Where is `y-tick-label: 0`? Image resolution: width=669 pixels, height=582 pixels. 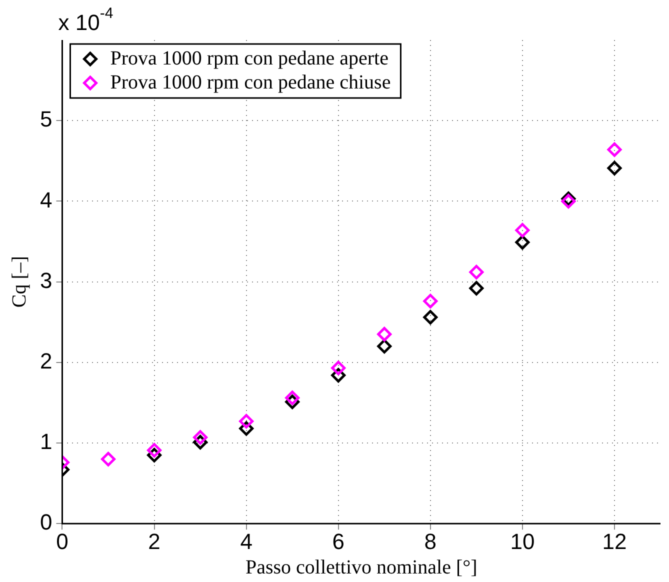 y-tick-label: 0 is located at coordinates (46, 522).